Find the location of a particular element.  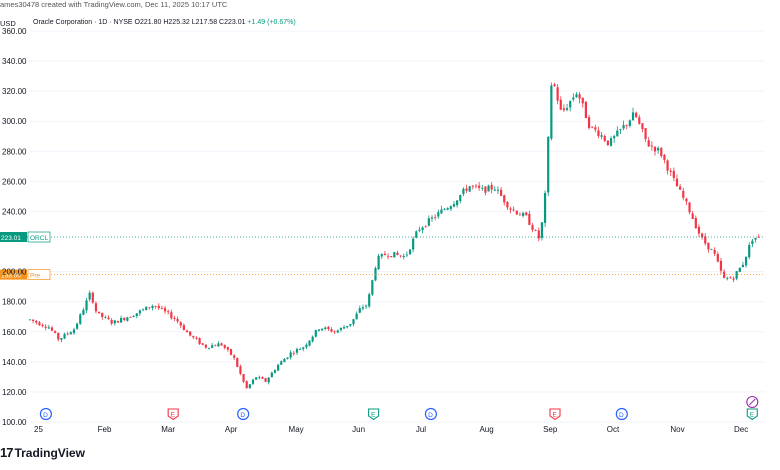

dividend-circle is located at coordinates (431, 414).